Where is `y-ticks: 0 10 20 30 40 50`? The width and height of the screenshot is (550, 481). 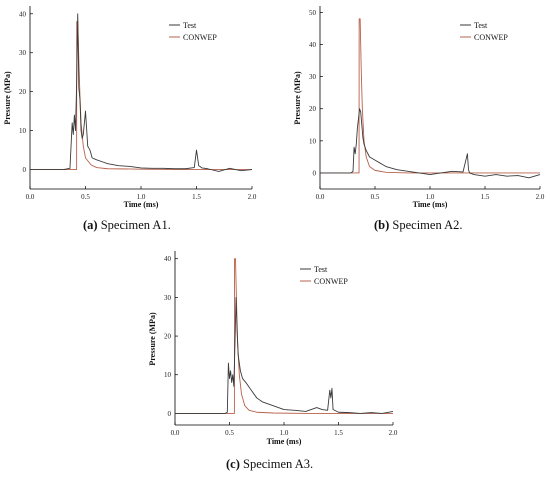
y-ticks: 0 10 20 30 40 50 is located at coordinates (316, 93).